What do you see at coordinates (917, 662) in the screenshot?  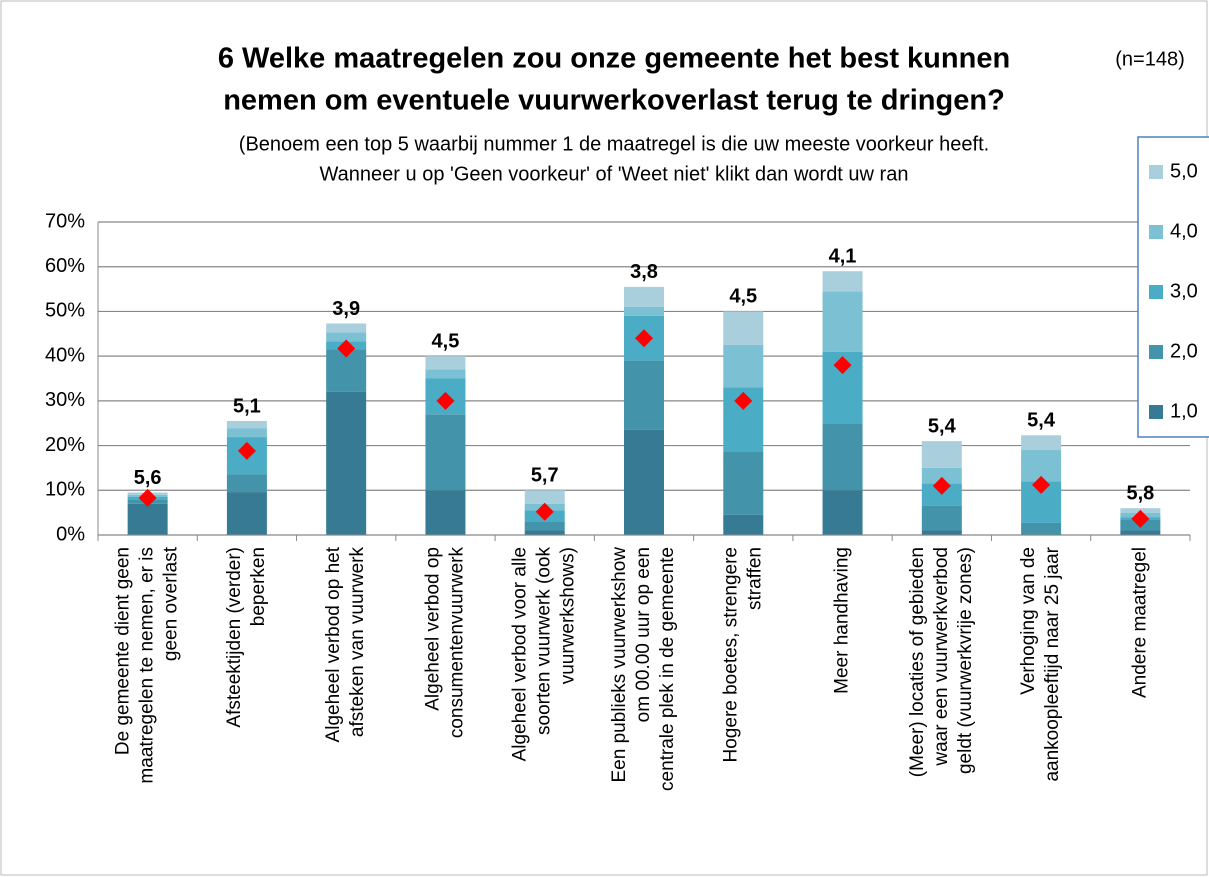 I see `x-tick-label: (Meer) locaties of gebieden` at bounding box center [917, 662].